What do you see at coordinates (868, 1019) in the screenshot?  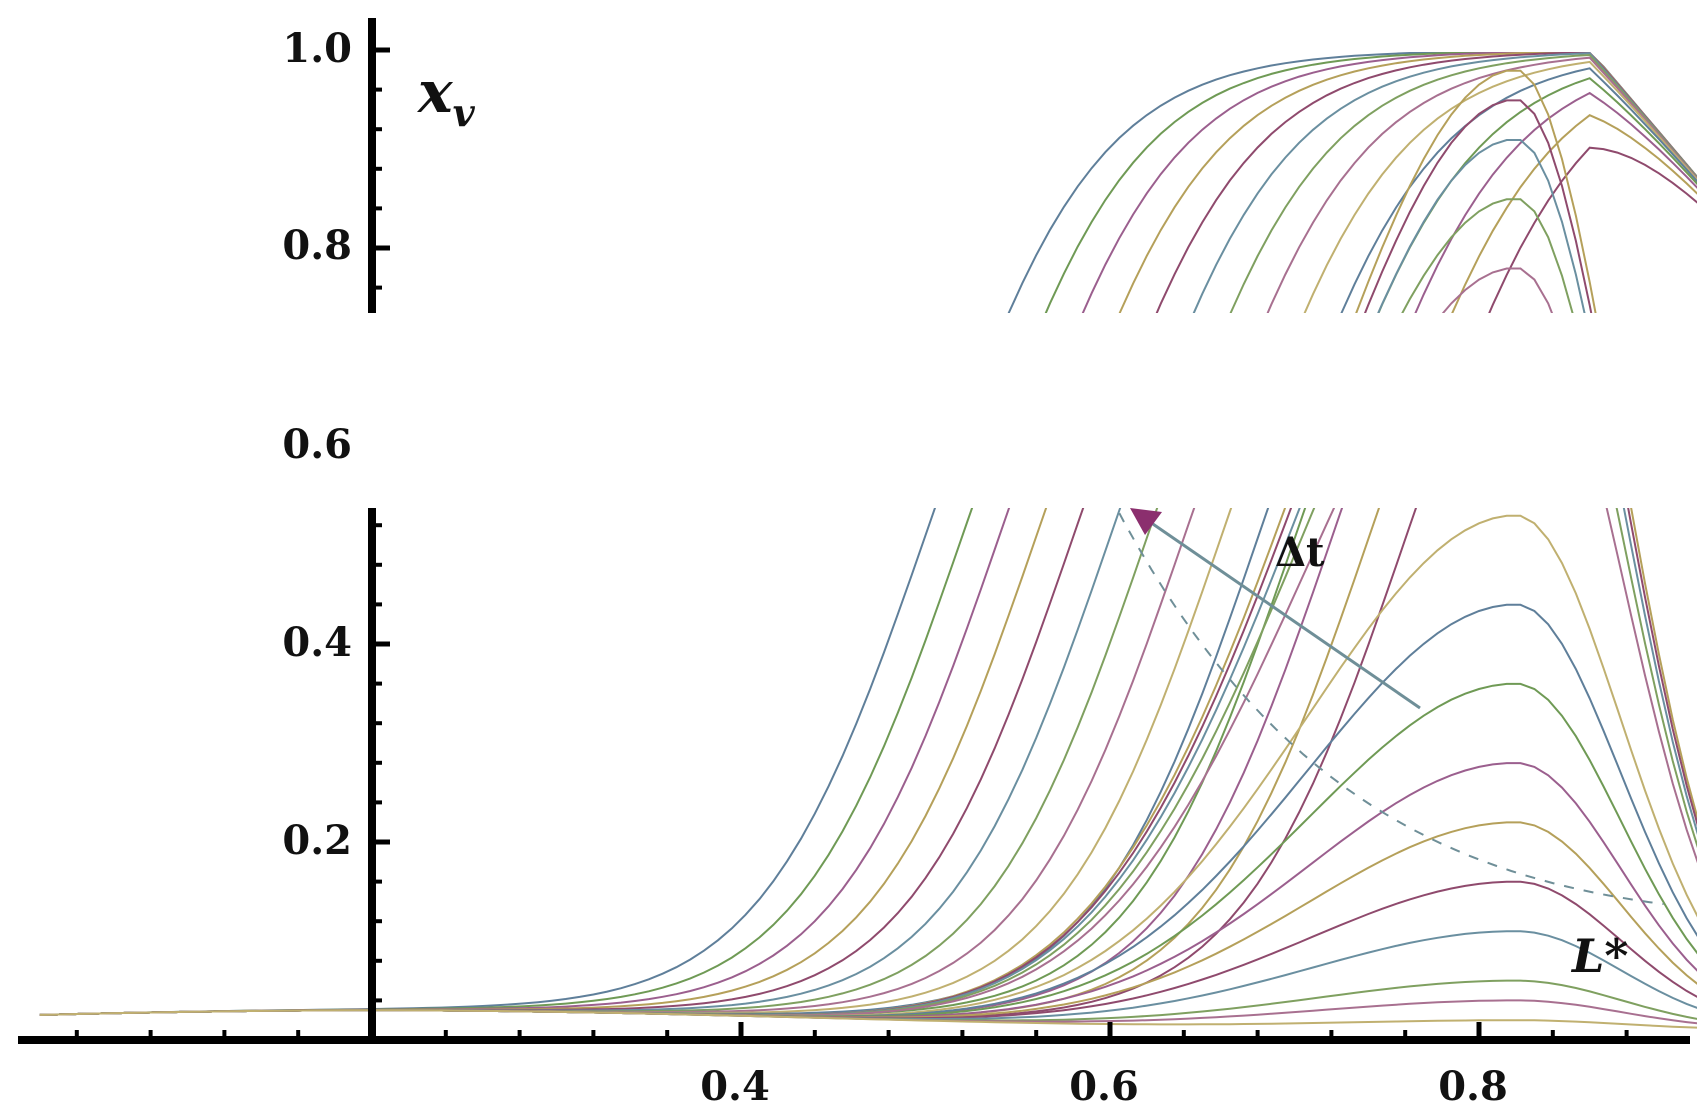 I see `peaked-curve` at bounding box center [868, 1019].